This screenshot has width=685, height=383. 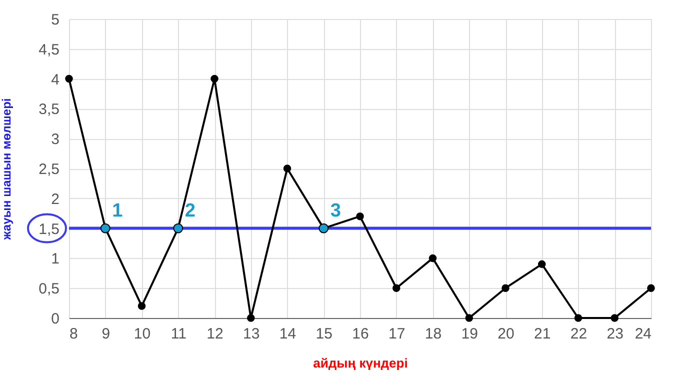 I want to click on y-tick-label: 2,5, so click(x=49, y=169).